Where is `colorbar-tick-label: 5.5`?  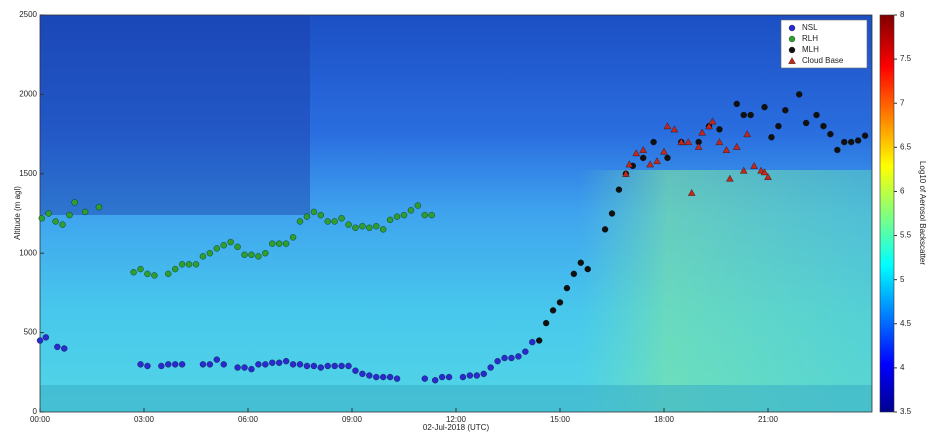 colorbar-tick-label: 5.5 is located at coordinates (906, 235).